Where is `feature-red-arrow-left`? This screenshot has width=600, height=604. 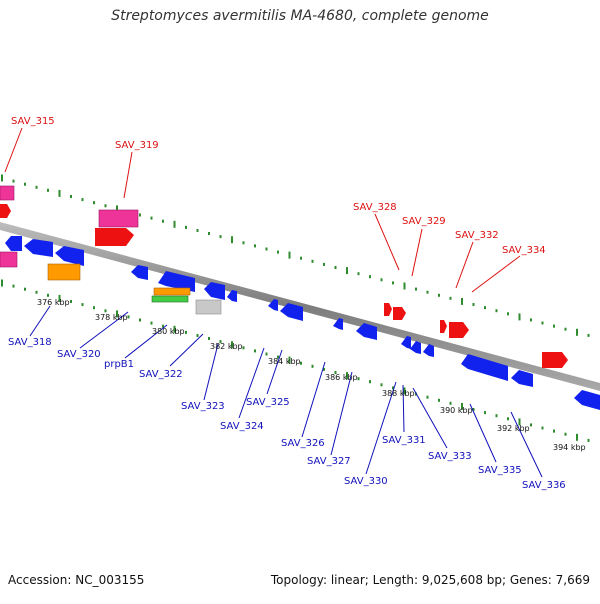 feature-red-arrow-left is located at coordinates (5, 211).